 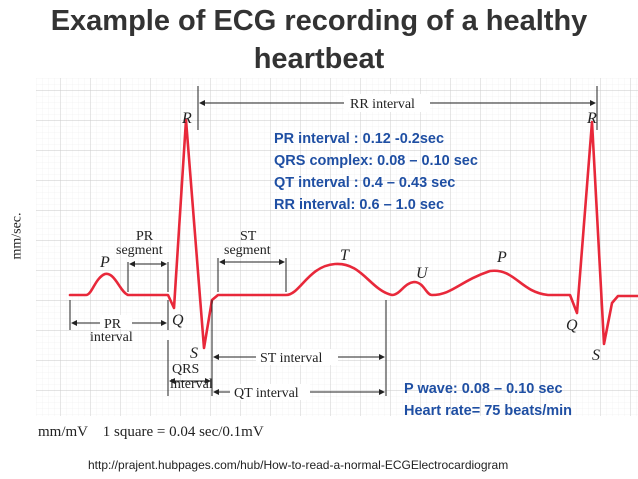 I want to click on st-segment-label-1: ST, so click(x=248, y=236).